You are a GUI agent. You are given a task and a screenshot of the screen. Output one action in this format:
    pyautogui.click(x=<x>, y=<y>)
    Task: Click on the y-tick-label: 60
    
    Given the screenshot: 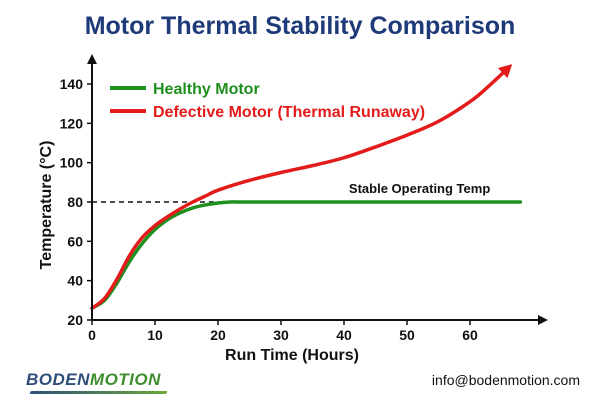 What is the action you would take?
    pyautogui.click(x=75, y=241)
    